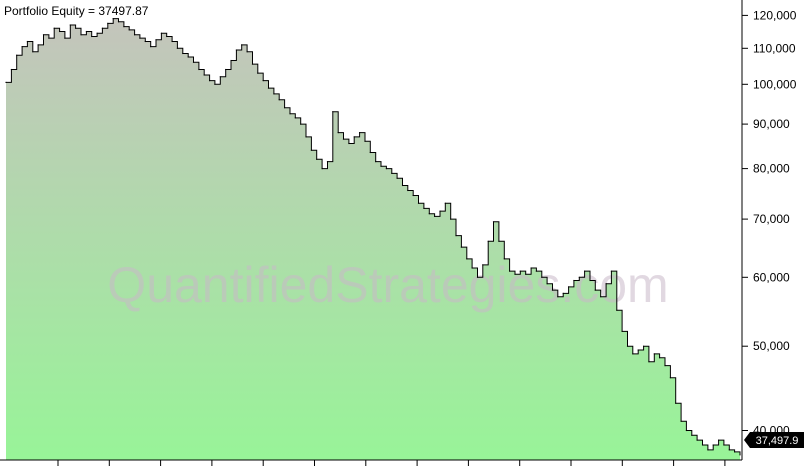 The width and height of the screenshot is (810, 470). I want to click on x-axis-ticks, so click(391, 463).